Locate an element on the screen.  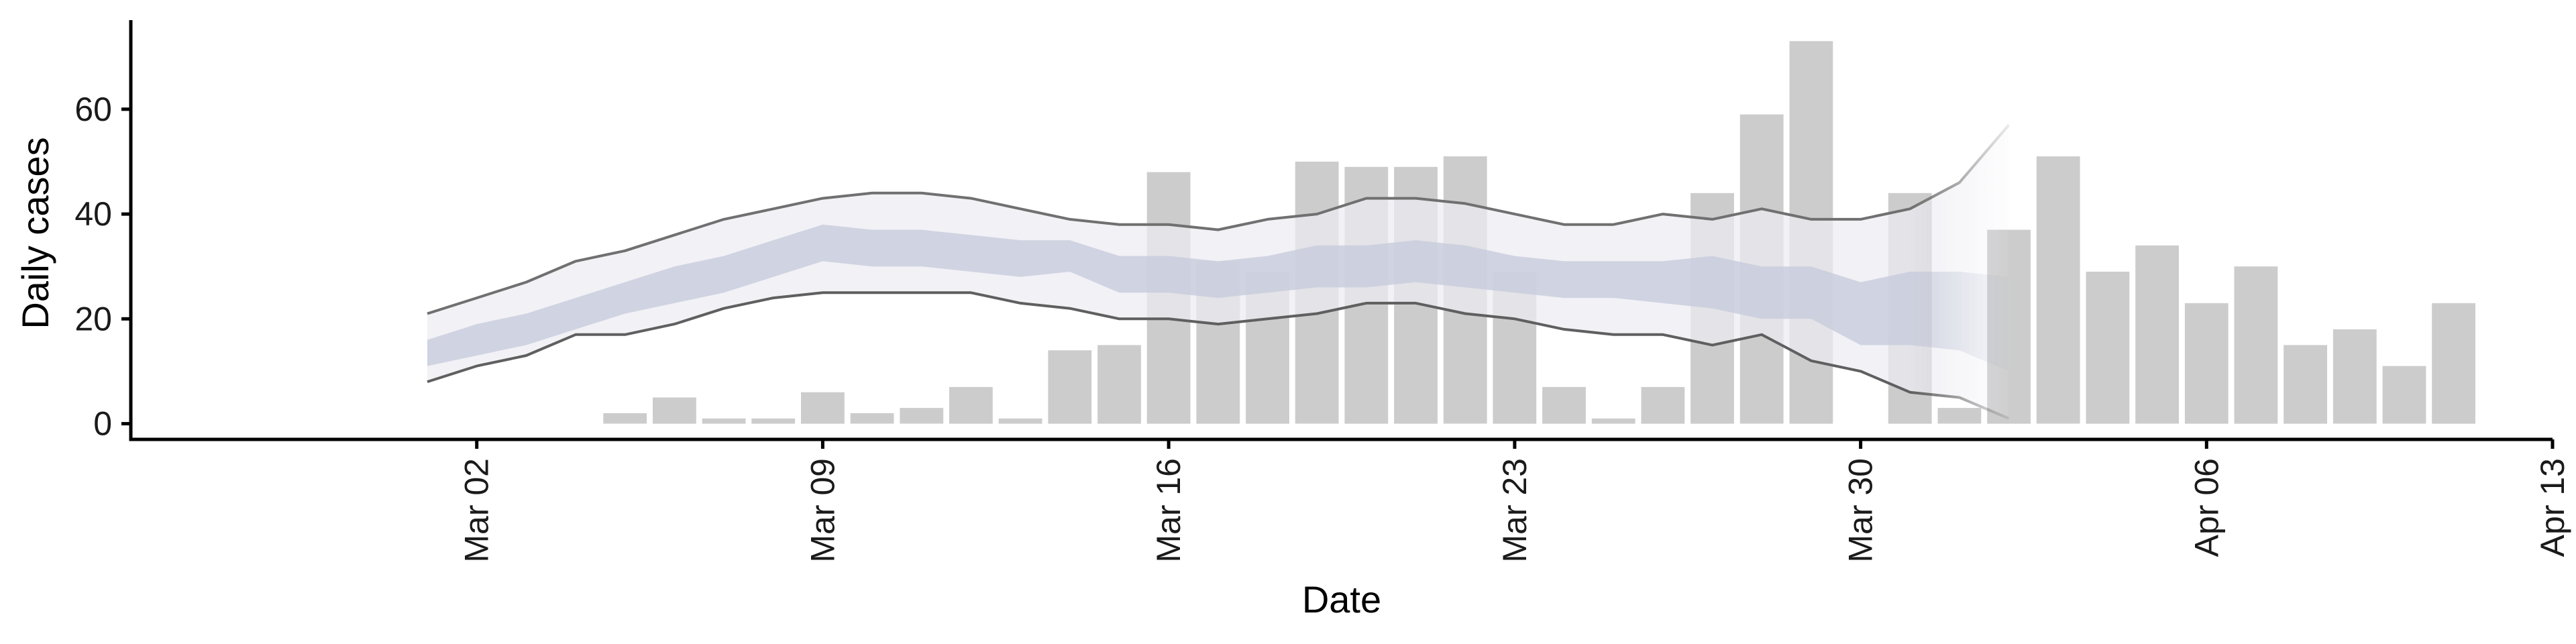
y-tick-label: 60 is located at coordinates (93, 109).